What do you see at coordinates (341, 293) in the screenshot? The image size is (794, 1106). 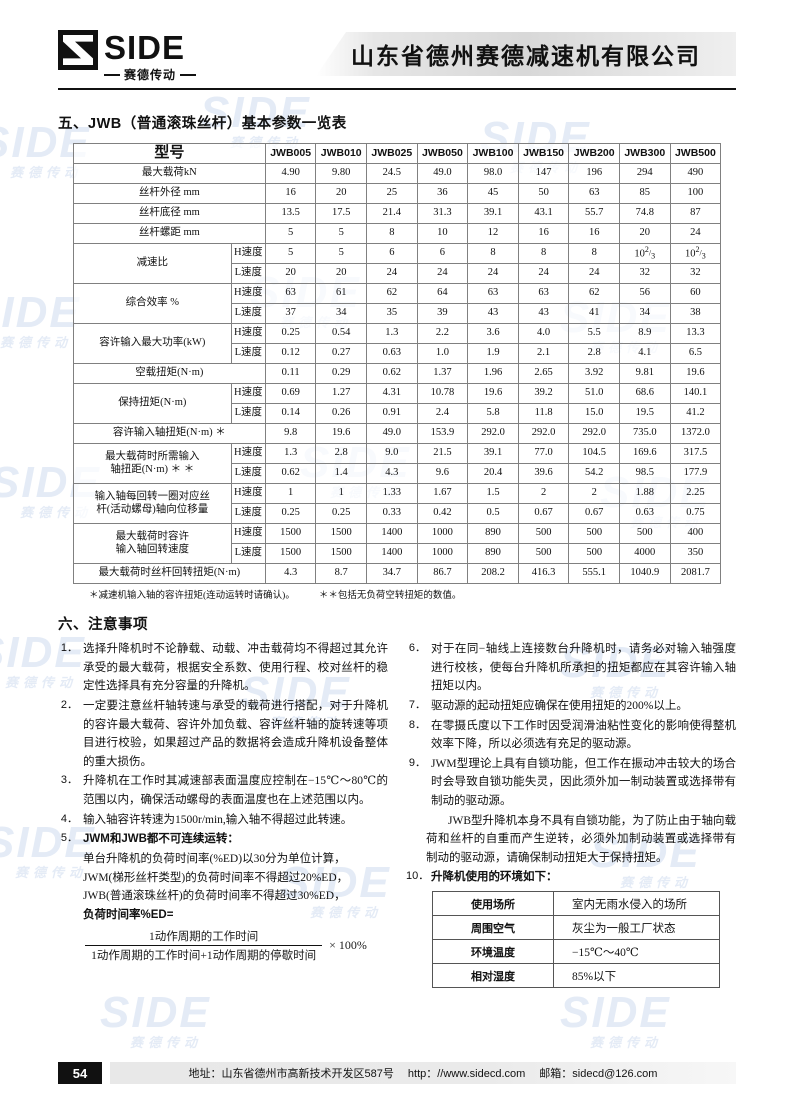 I see `table-cell: 61` at bounding box center [341, 293].